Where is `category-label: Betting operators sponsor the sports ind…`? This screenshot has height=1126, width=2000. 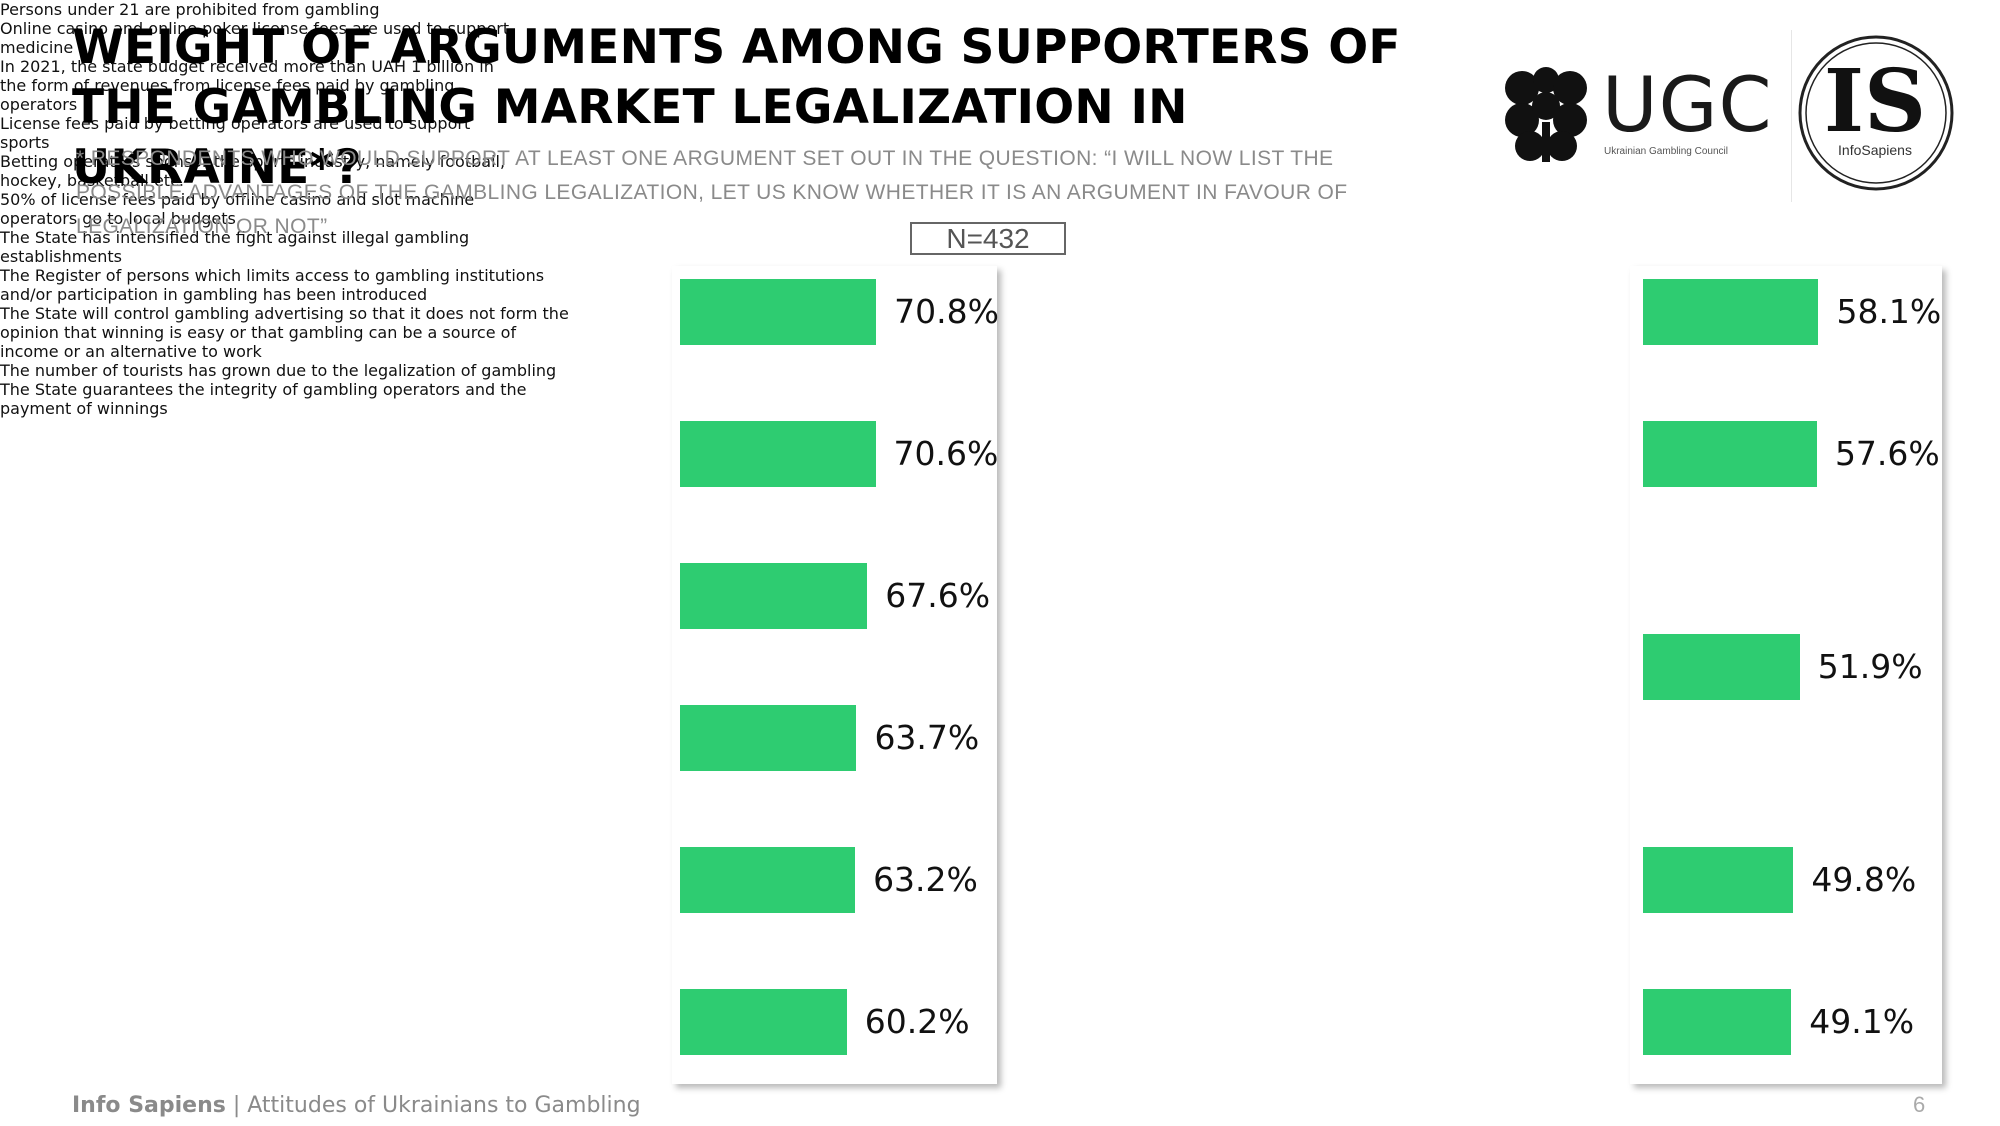 category-label: Betting operators sponsor the sports ind… is located at coordinates (253, 171).